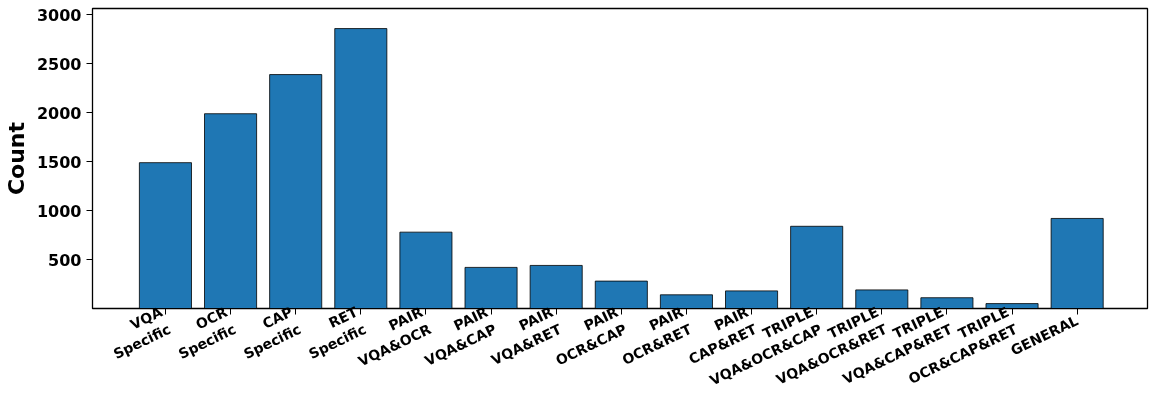  What do you see at coordinates (16, 158) in the screenshot?
I see `y-axis-title: Count` at bounding box center [16, 158].